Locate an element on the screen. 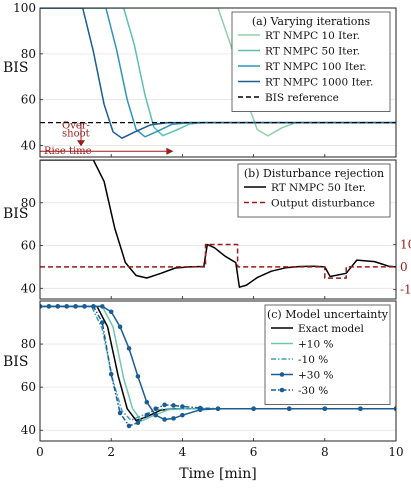  y2-tick-label: -10 is located at coordinates (405, 289).